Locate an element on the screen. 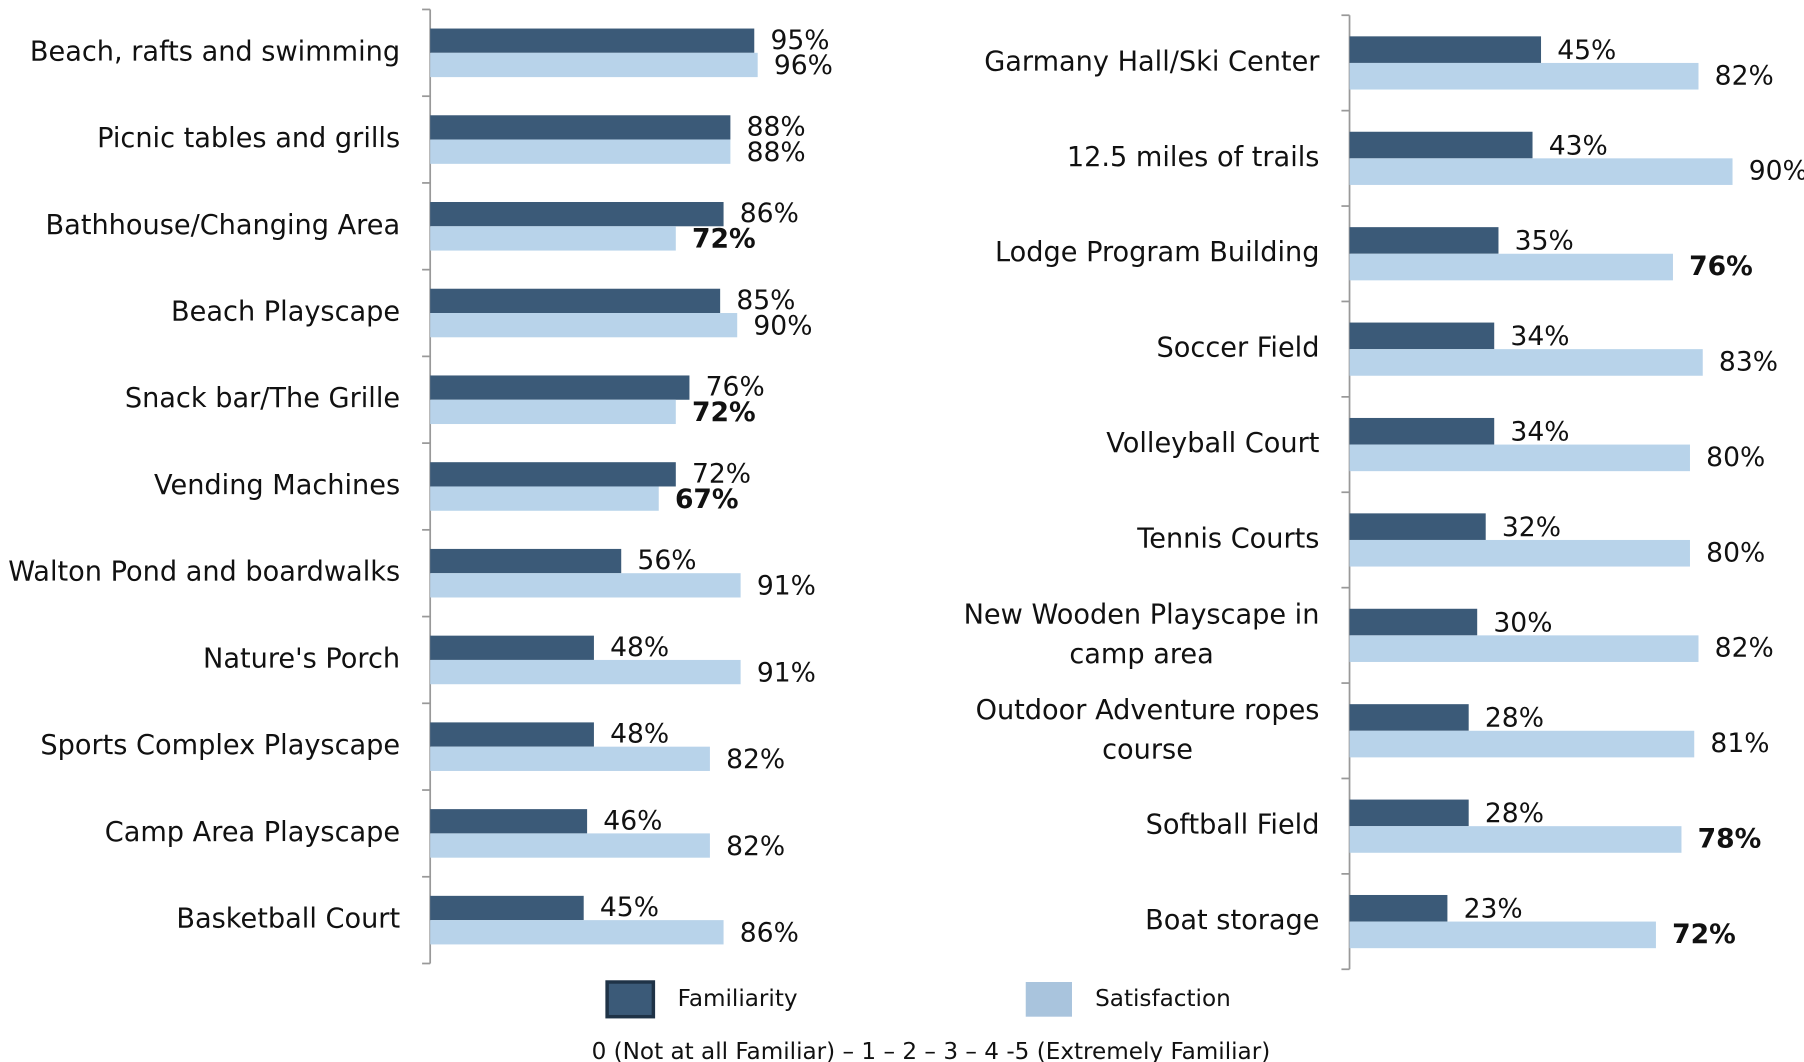  category-label: Camp Area Playscape is located at coordinates (252, 832).